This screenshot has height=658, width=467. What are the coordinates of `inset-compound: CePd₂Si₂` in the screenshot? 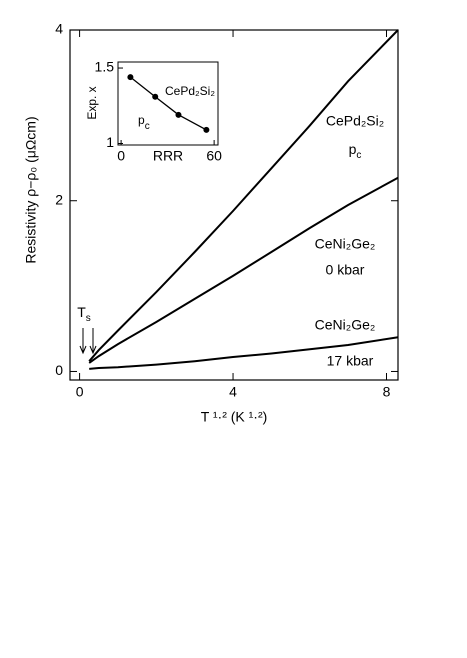 It's located at (190, 91).